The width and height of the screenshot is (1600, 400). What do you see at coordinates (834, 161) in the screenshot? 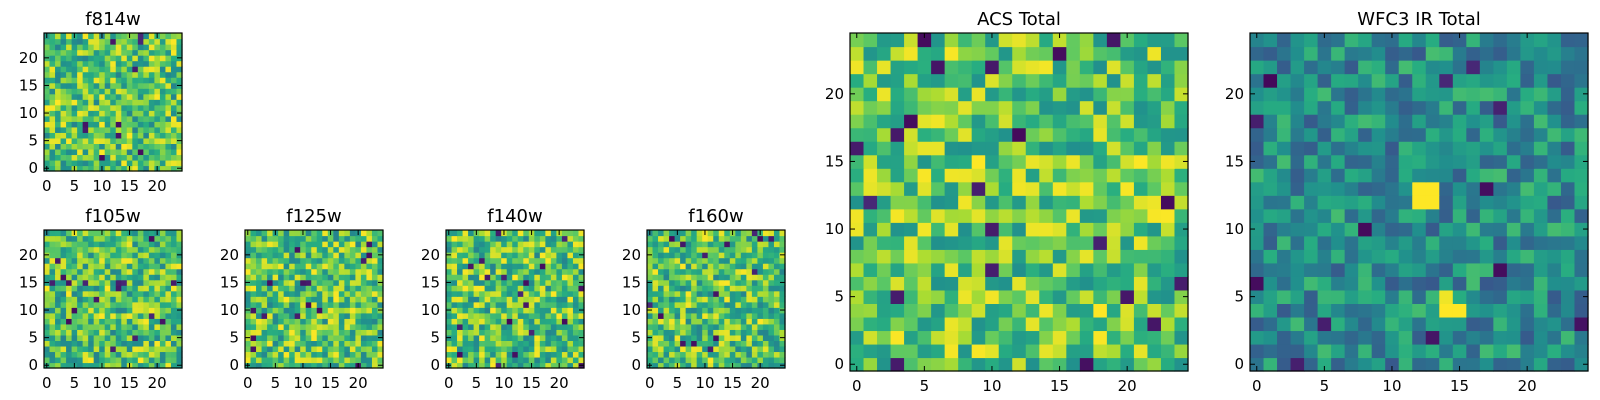
I see `y-tick-label: 15` at bounding box center [834, 161].